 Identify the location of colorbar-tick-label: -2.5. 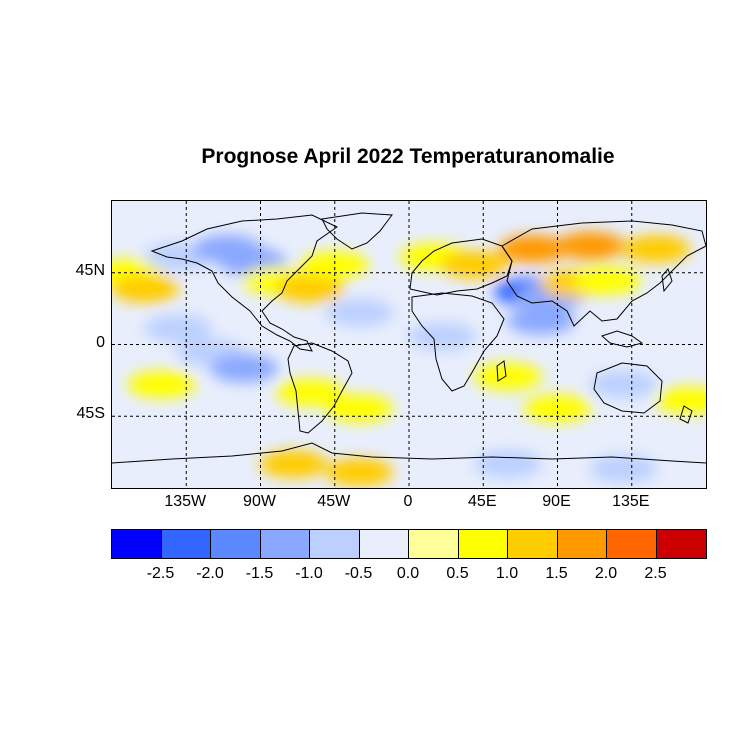
(160, 573).